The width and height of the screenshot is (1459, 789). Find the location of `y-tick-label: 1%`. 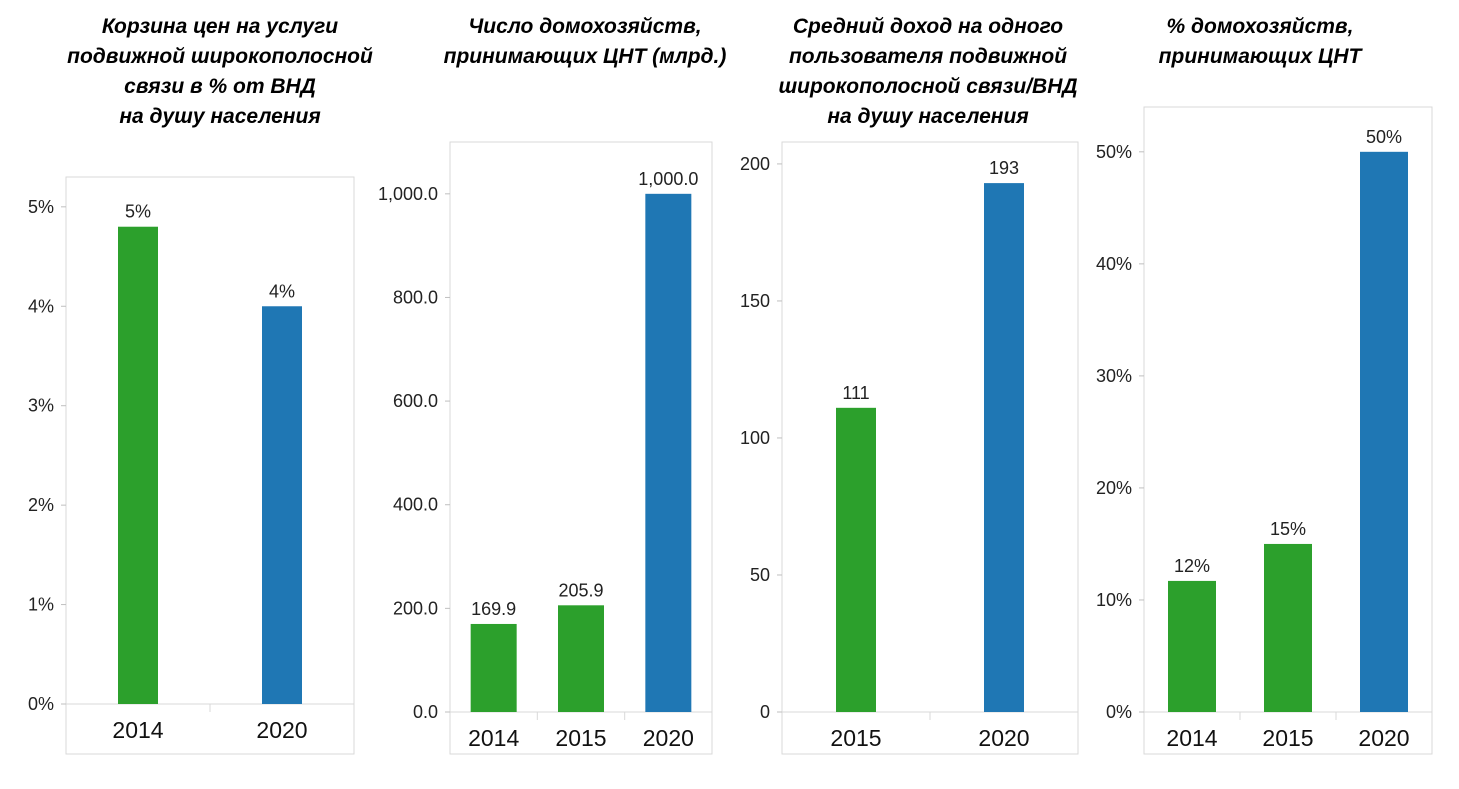

y-tick-label: 1% is located at coordinates (41, 605).